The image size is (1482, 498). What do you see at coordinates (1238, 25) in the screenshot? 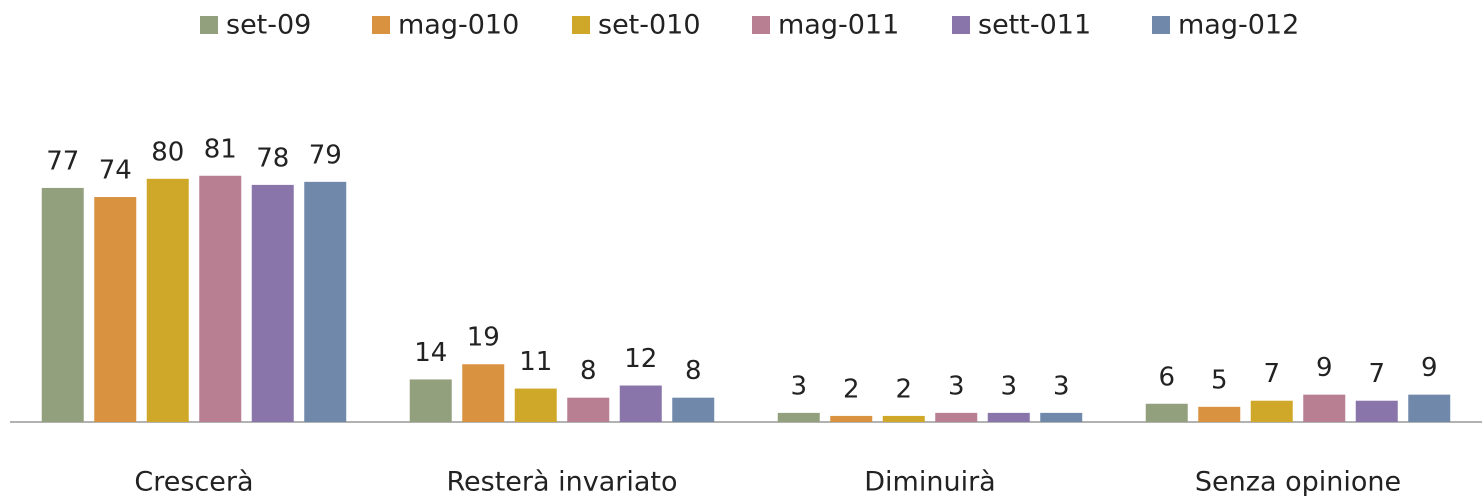
I see `legend-label: mag-012` at bounding box center [1238, 25].